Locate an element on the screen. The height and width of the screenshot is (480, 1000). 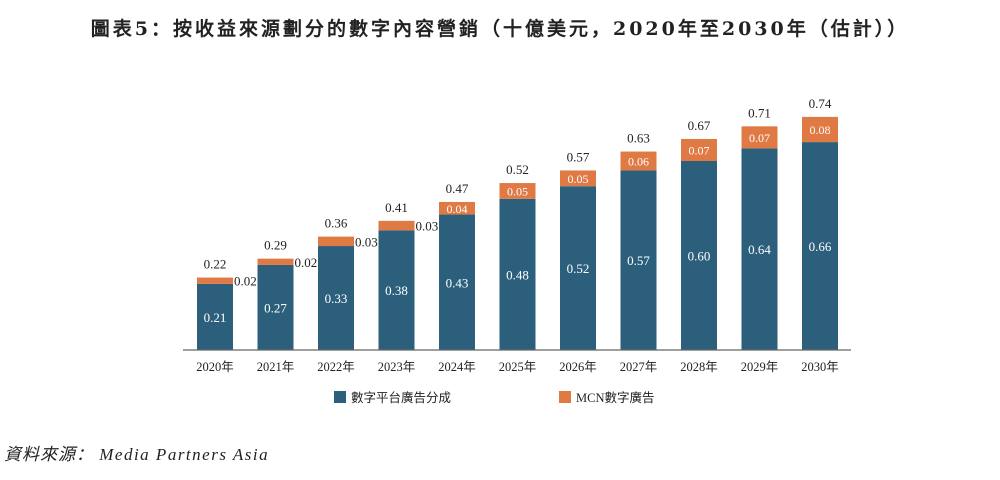
legend-label-platform: 數字平台廣告分成 is located at coordinates (401, 397).